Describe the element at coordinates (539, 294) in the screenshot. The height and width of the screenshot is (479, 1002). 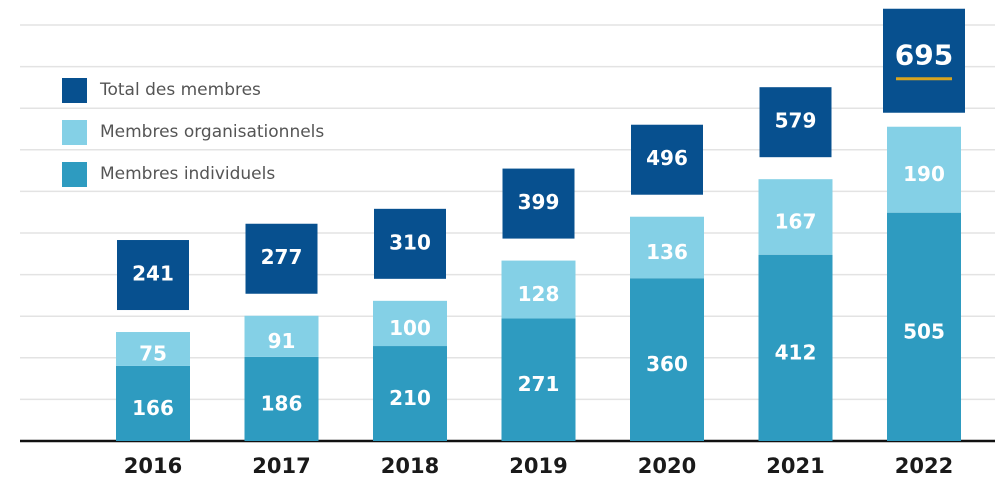
I see `value-label: 128` at that location.